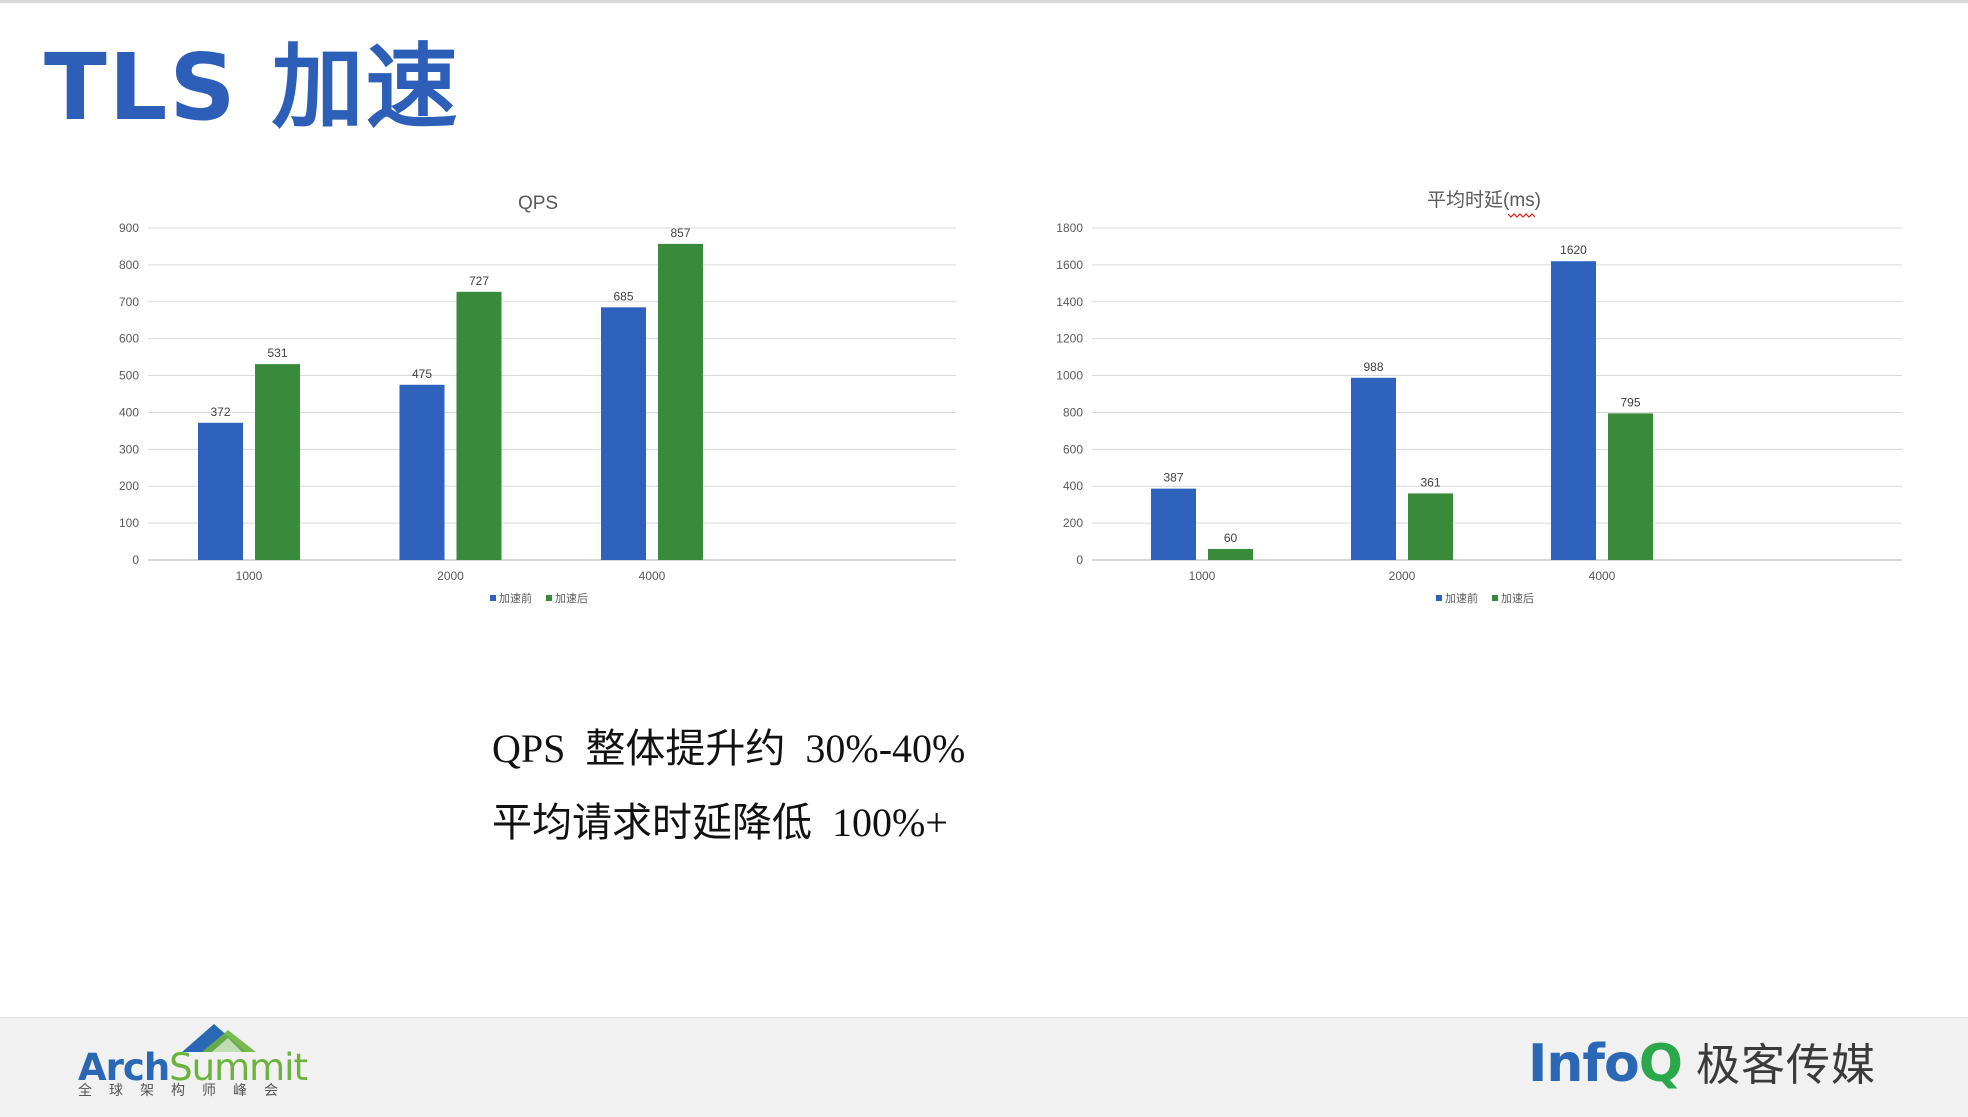 The height and width of the screenshot is (1117, 1968). I want to click on y-tick-label: 100, so click(129, 523).